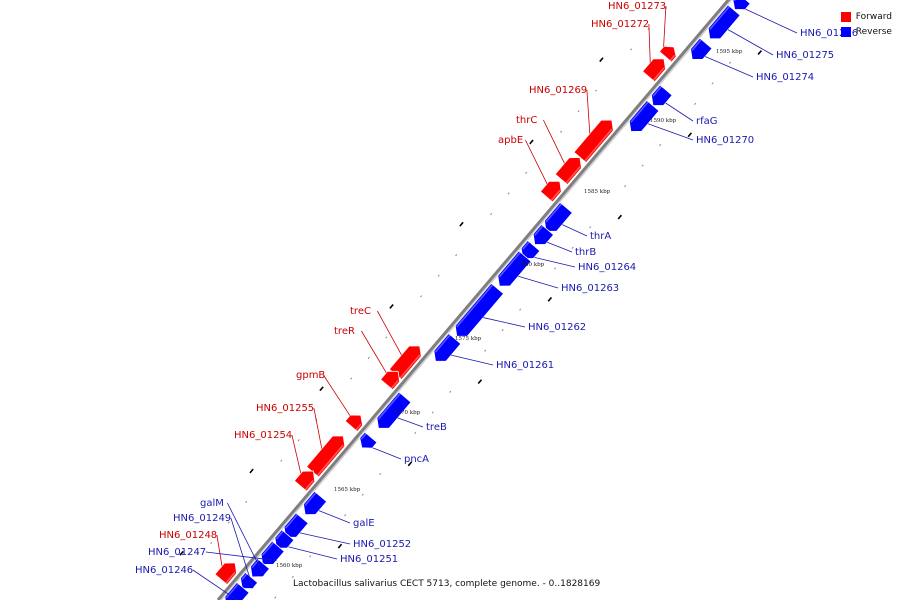 This screenshot has height=600, width=900. Describe the element at coordinates (369, 559) in the screenshot. I see `gene-label-hn6_01251: HN6_01251` at that location.